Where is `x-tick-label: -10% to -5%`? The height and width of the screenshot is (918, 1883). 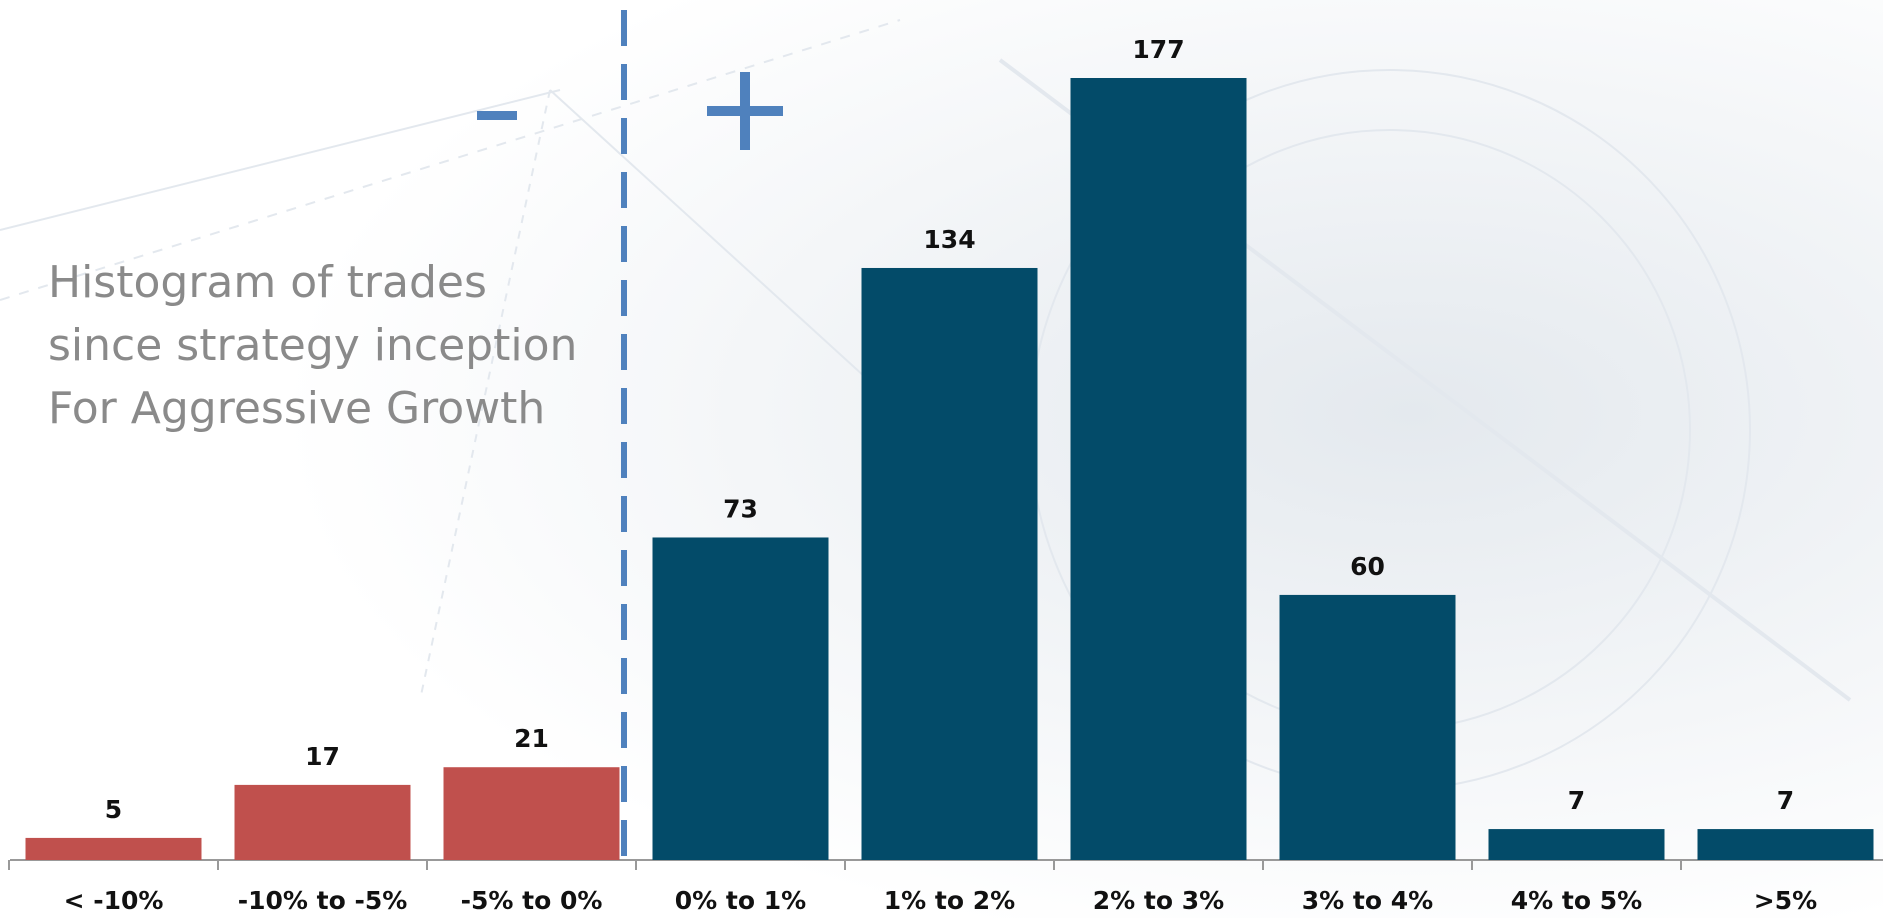 x-tick-label: -10% to -5% is located at coordinates (323, 900).